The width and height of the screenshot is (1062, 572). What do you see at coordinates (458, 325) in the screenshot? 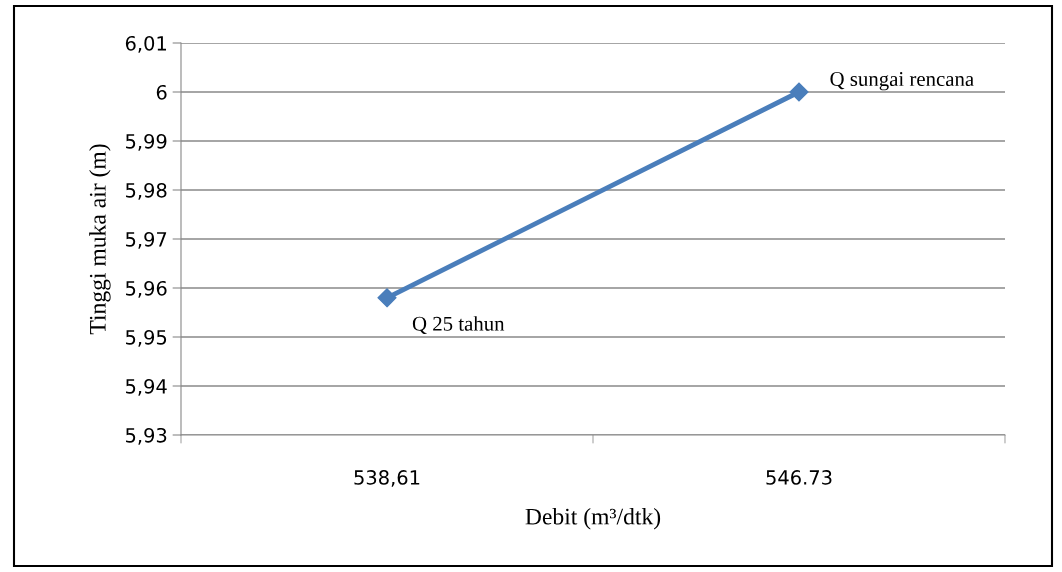
I see `annotation: Q 25 tahun` at bounding box center [458, 325].